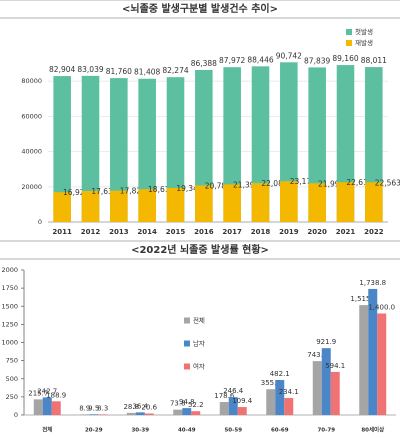 This screenshot has width=400, height=438. I want to click on x-tick-label: 2020, so click(317, 232).